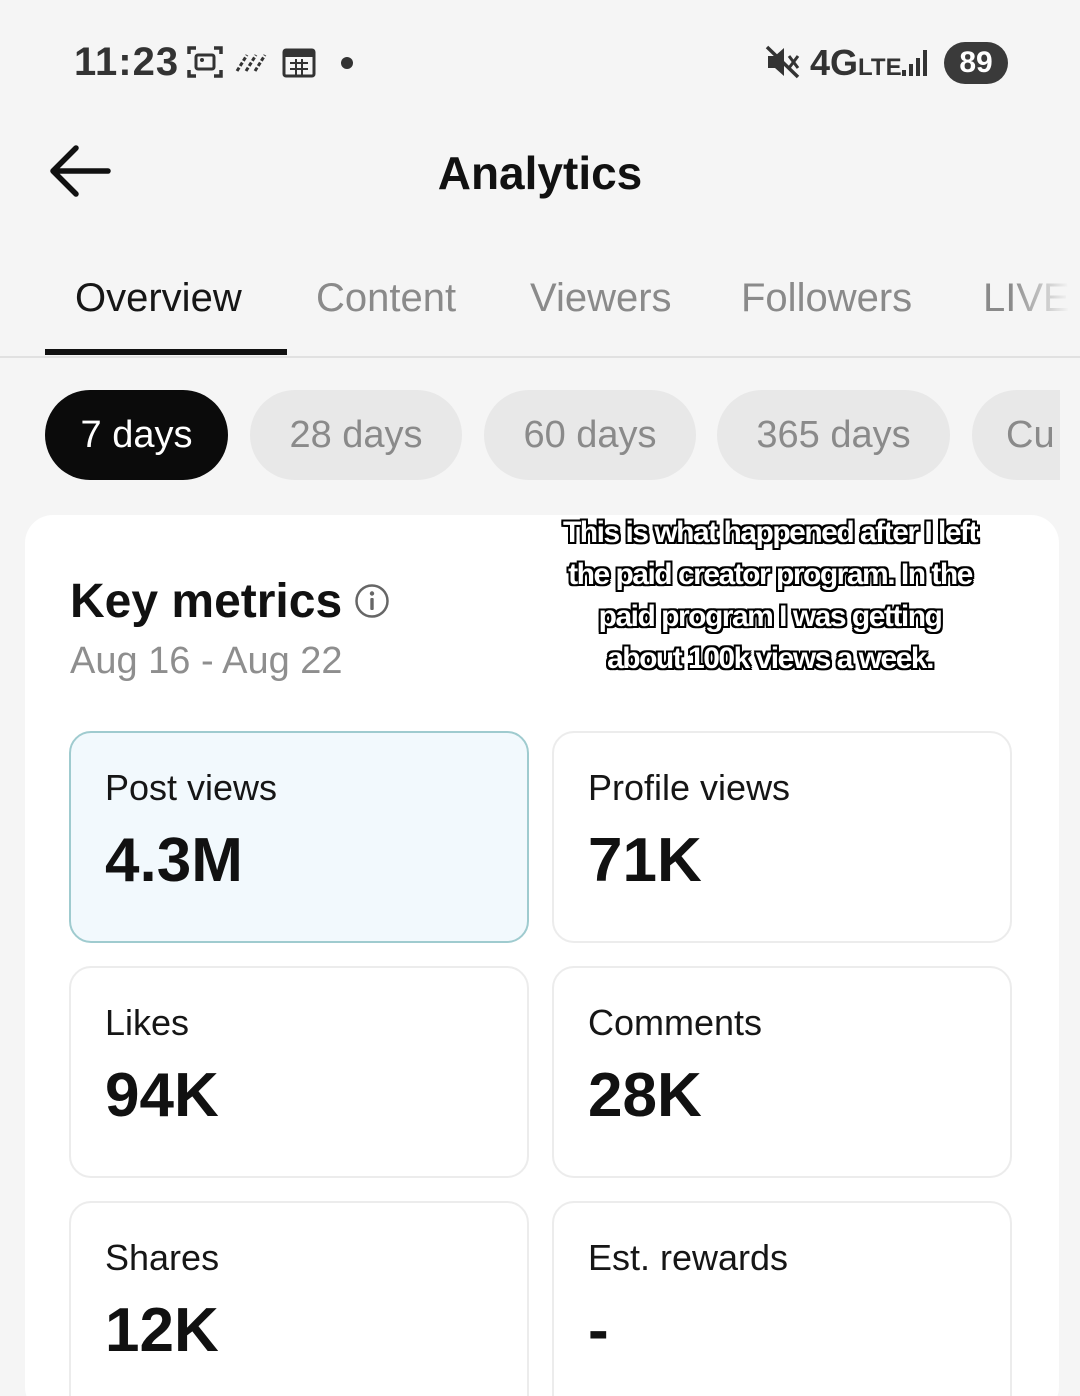 This screenshot has height=1396, width=1080. Describe the element at coordinates (689, 787) in the screenshot. I see `metric-label: Profile views` at that location.